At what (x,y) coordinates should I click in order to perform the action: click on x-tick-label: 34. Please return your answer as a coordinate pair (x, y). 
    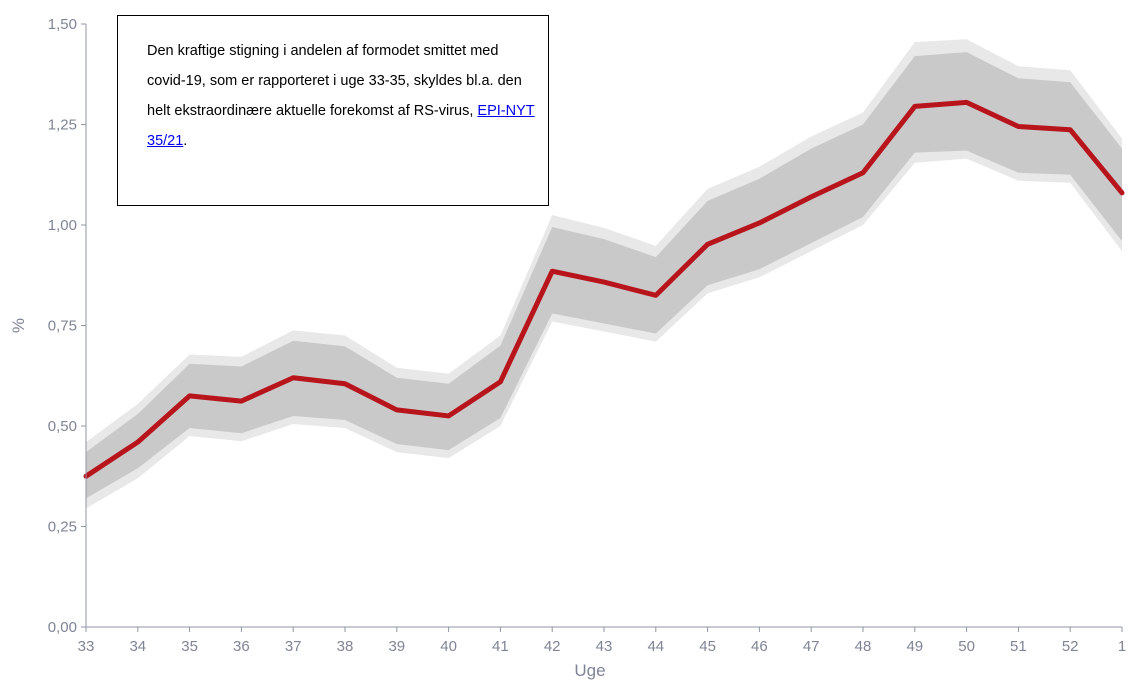
    Looking at the image, I should click on (137, 646).